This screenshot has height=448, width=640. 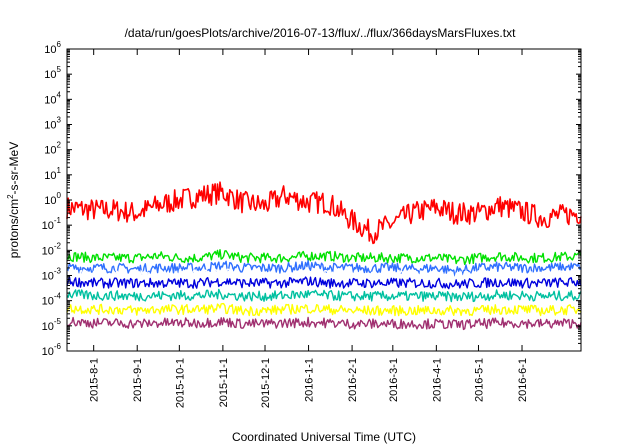 I want to click on y-tick-label: 10⁻⁵, so click(x=52, y=325).